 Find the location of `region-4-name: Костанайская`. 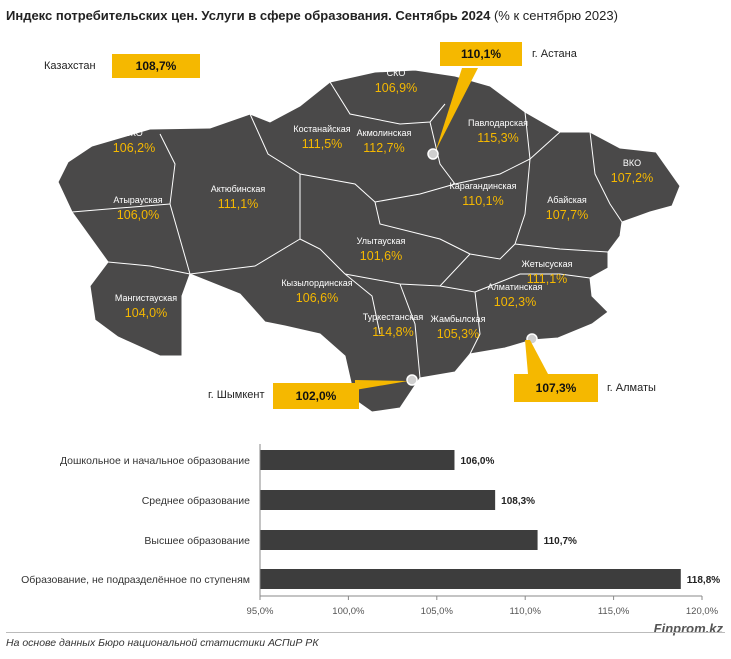

region-4-name: Костанайская is located at coordinates (321, 129).